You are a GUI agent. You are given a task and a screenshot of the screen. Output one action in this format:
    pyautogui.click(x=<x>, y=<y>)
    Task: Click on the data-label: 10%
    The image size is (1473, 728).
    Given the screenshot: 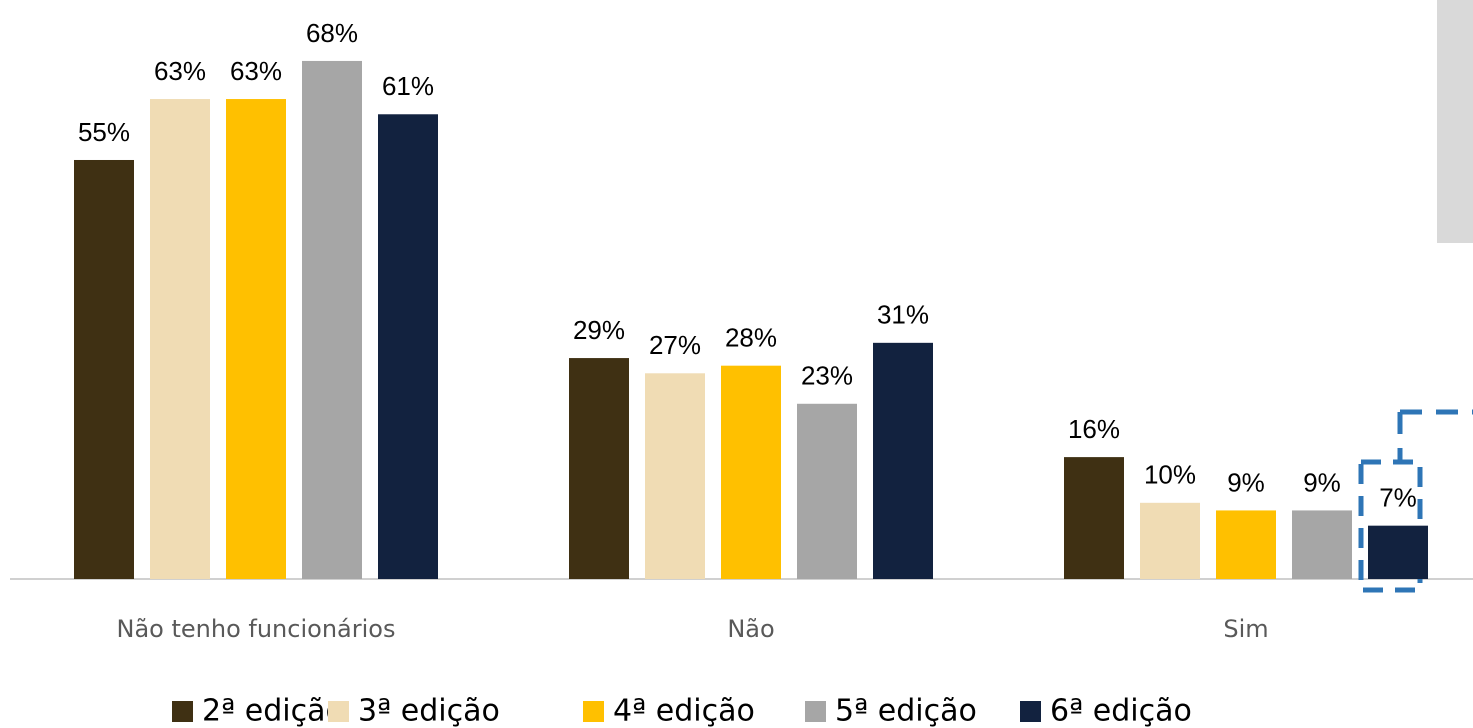 What is the action you would take?
    pyautogui.click(x=1170, y=475)
    